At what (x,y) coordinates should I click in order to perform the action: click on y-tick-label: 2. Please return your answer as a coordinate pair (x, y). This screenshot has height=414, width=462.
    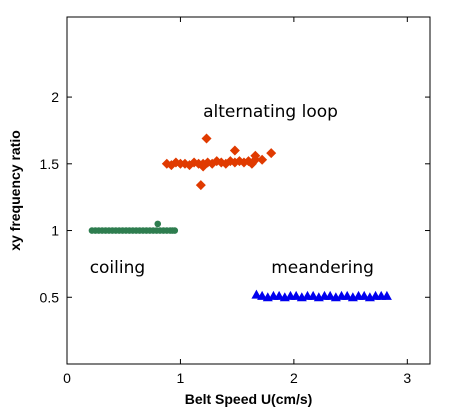
    Looking at the image, I should click on (55, 97).